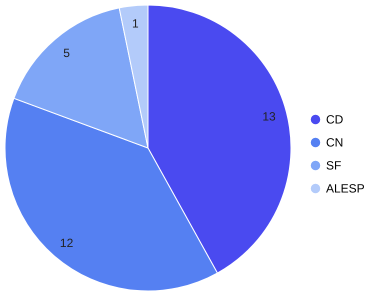  I want to click on data-label: 1, so click(136, 23).